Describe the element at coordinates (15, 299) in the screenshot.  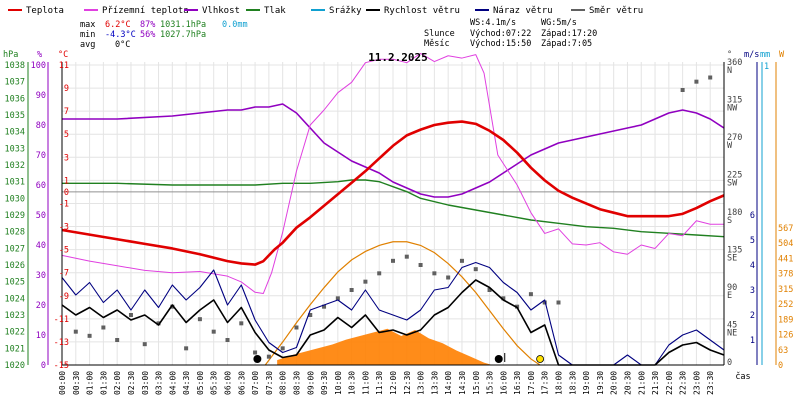
I see `hpa-tick-label: 1024` at that location.